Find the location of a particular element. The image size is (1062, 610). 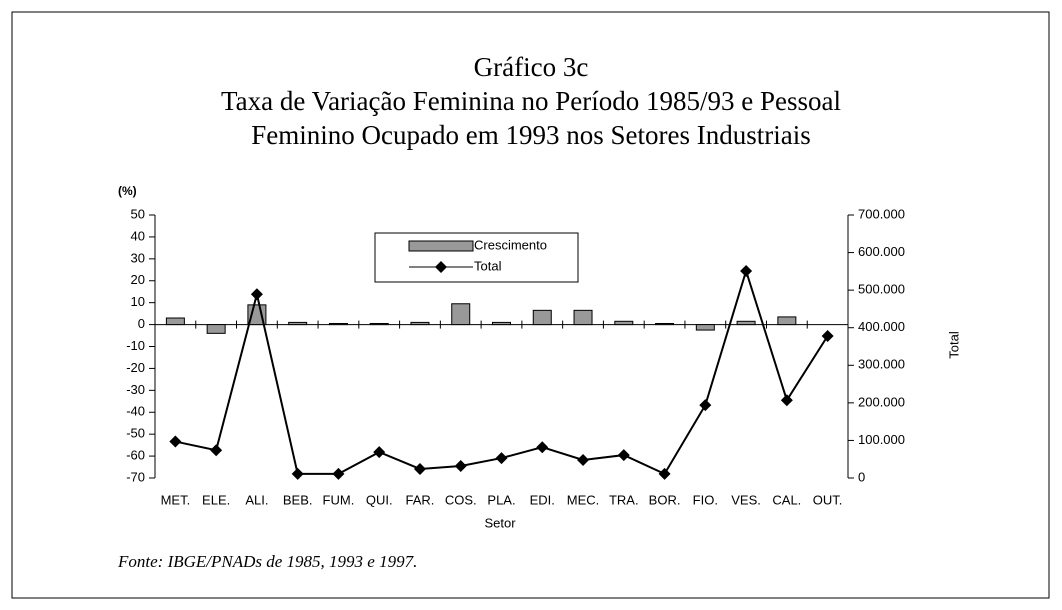

y2-tick-label: 200.000 is located at coordinates (881, 401).